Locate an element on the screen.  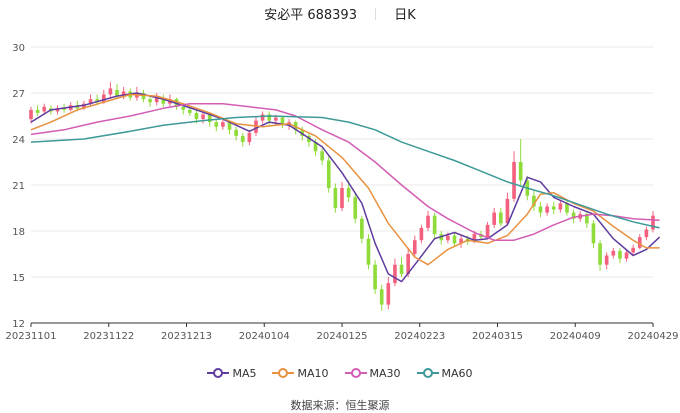
x-tick-label: 20231101 is located at coordinates (31, 336).